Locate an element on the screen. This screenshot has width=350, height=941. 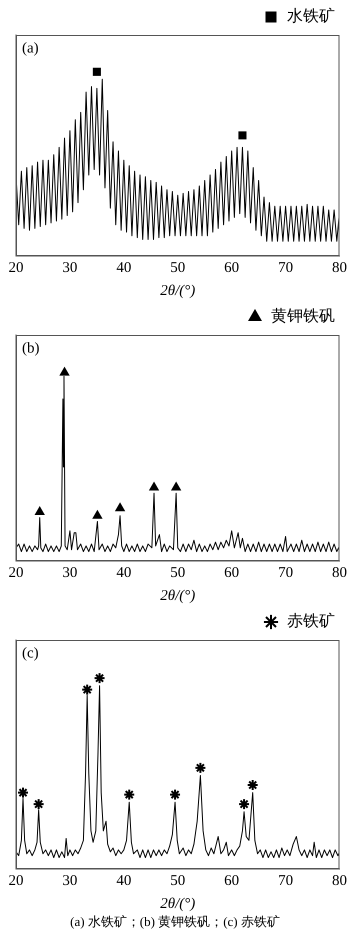
text: (c) is located at coordinates (30, 653).